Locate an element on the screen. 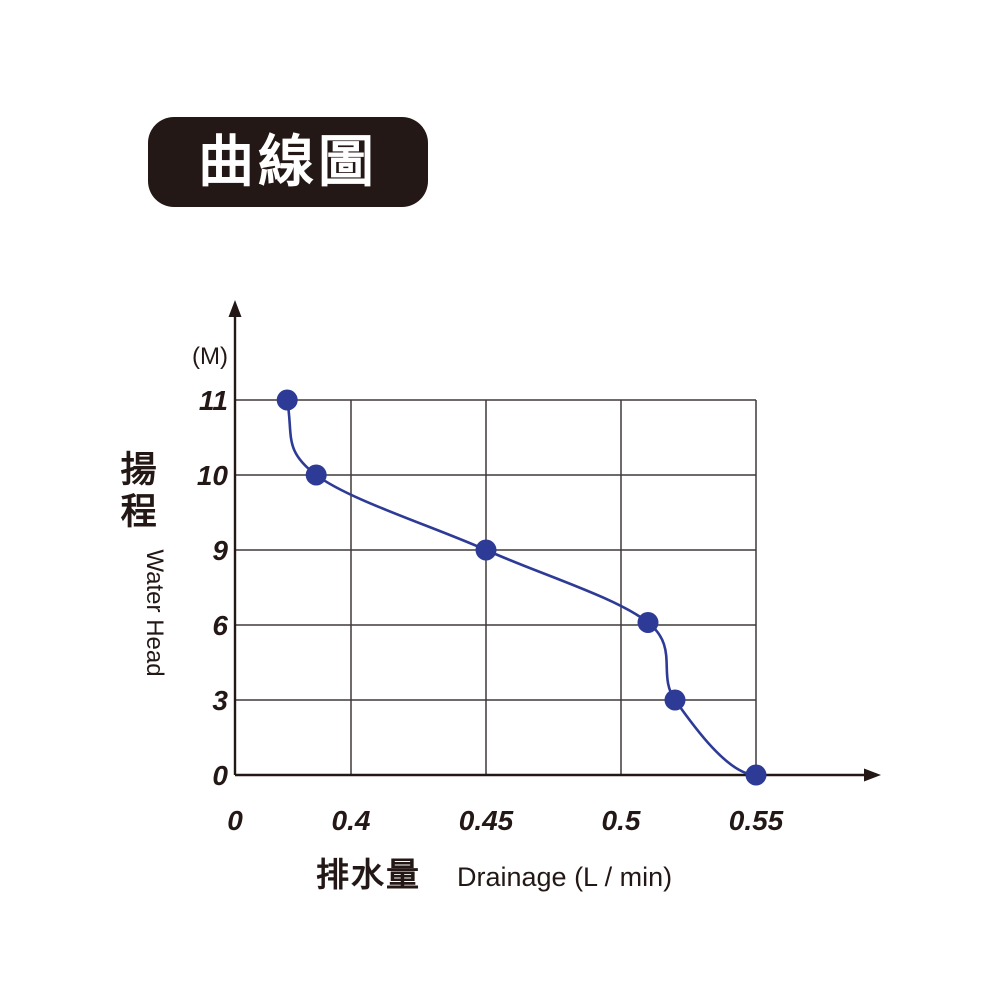  y-tick-label: 0 is located at coordinates (220, 775).